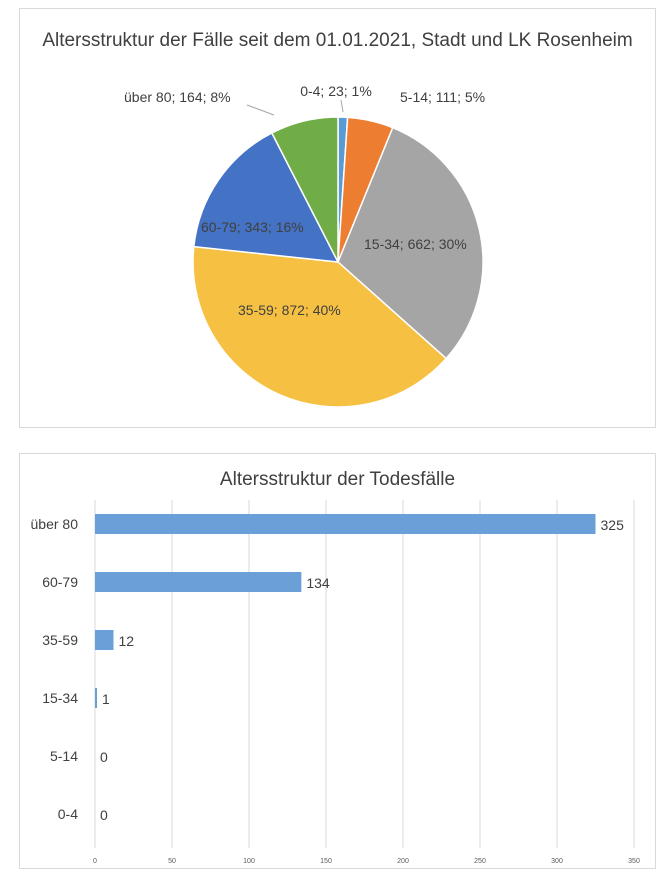 The width and height of the screenshot is (665, 880). What do you see at coordinates (442, 97) in the screenshot?
I see `pie-data-label: 5-14; 111; 5%` at bounding box center [442, 97].